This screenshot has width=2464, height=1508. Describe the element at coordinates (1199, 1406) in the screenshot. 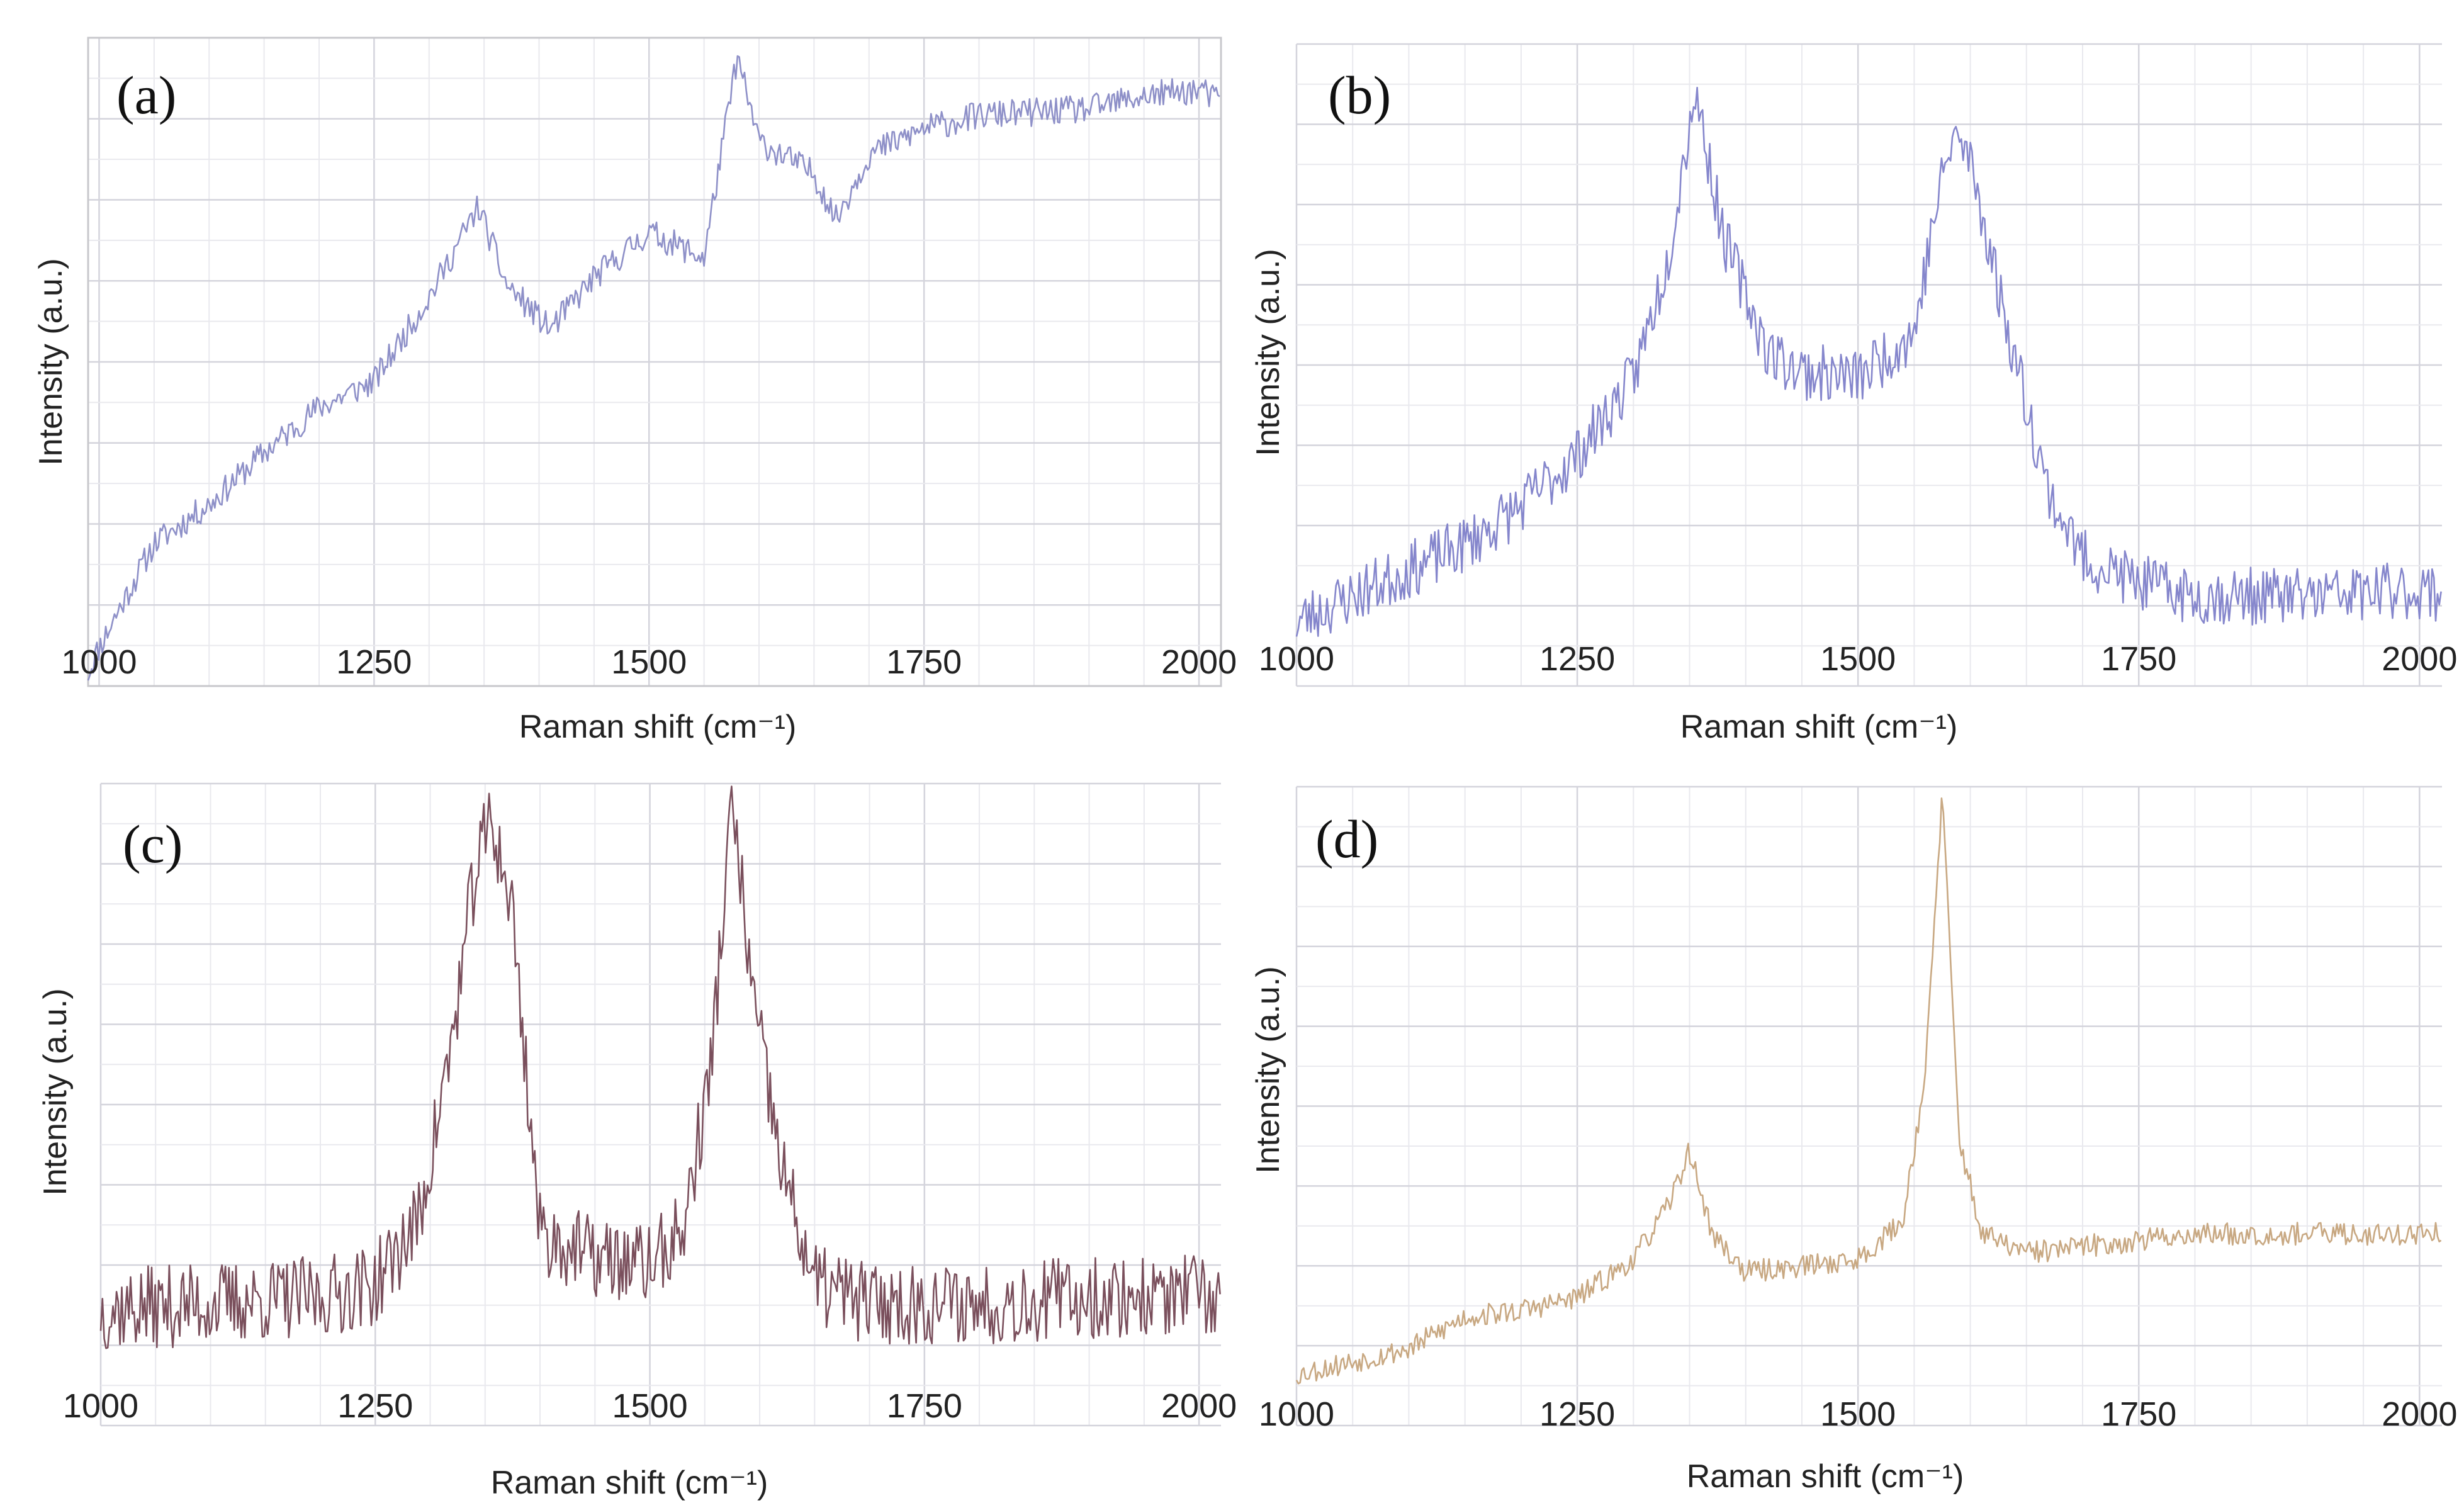

I see `panel-c-xtick-2000: 2000` at that location.